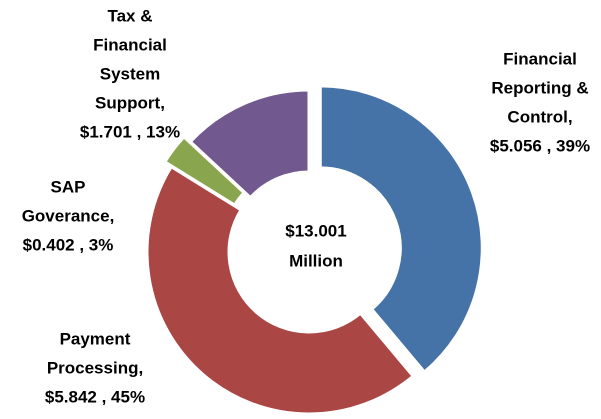 This screenshot has width=601, height=419. Describe the element at coordinates (95, 396) in the screenshot. I see `value-label: $5.842 , 45%` at that location.